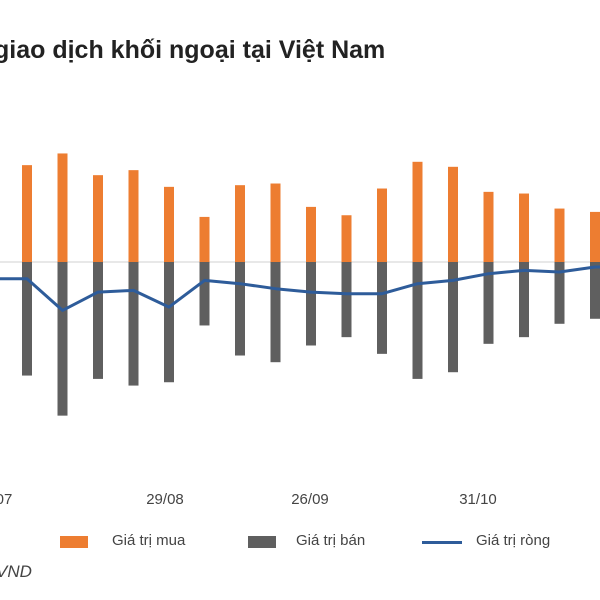 This screenshot has height=600, width=600. What do you see at coordinates (6, 499) in the screenshot?
I see `x-tick-label: 07` at bounding box center [6, 499].